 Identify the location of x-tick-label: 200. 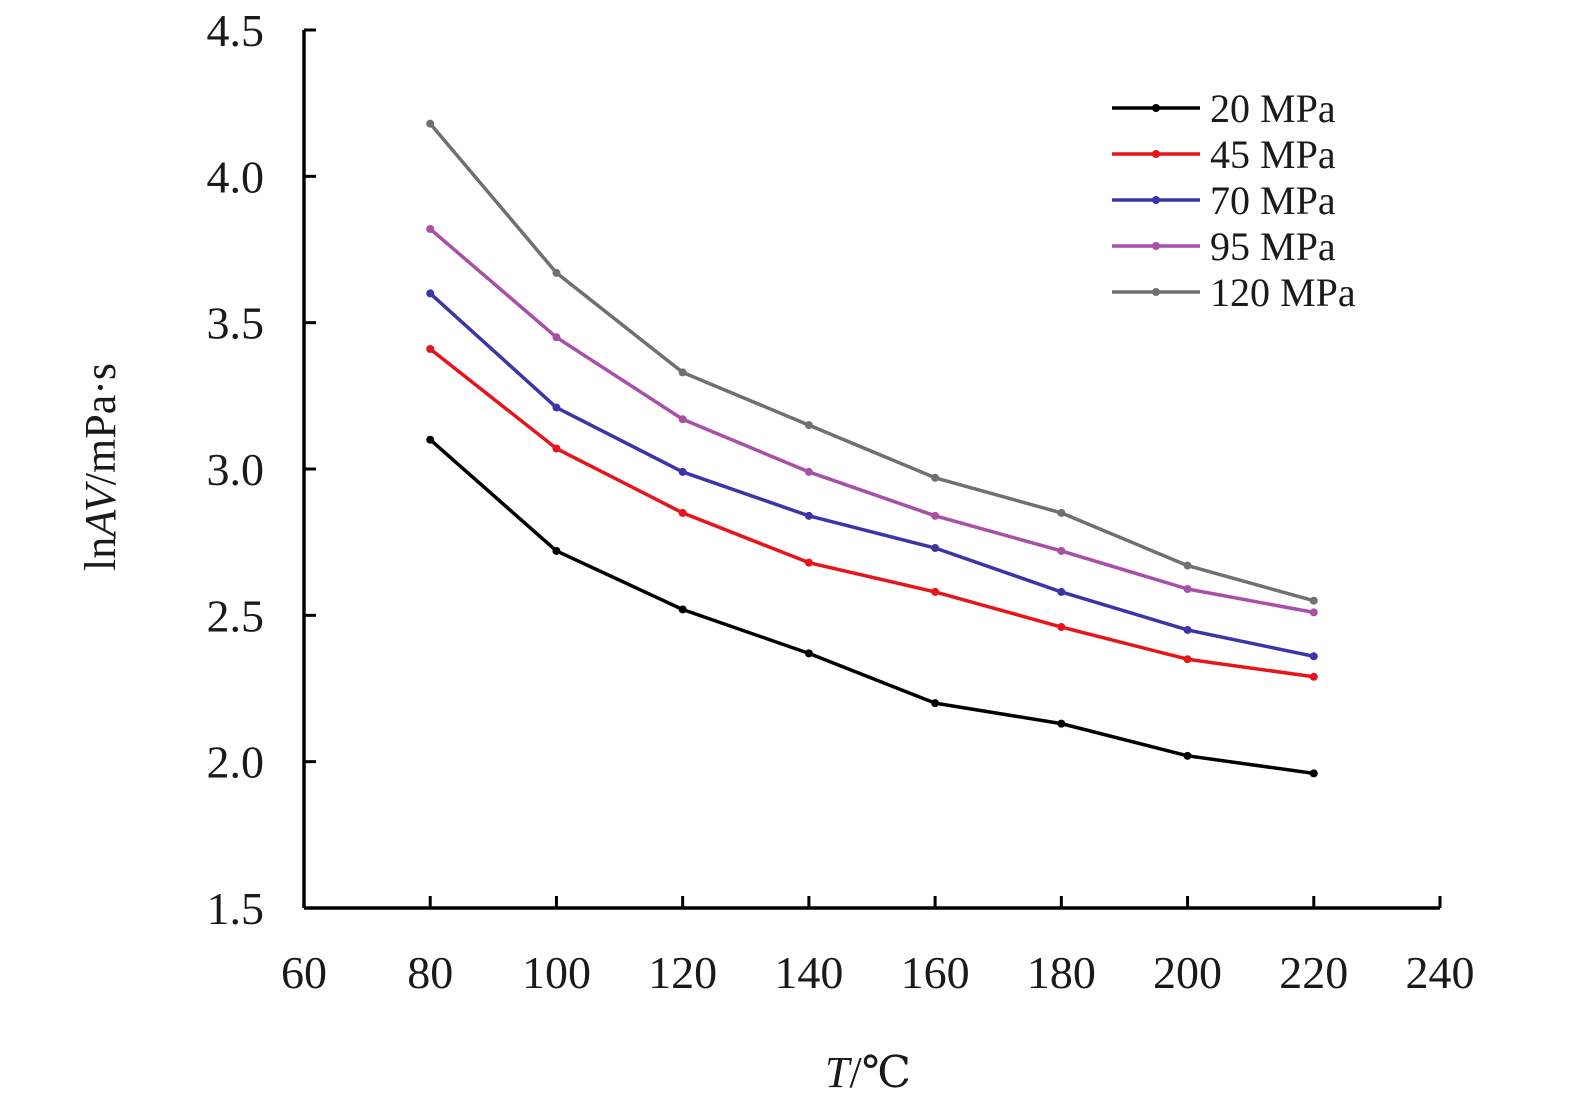
(1187, 972).